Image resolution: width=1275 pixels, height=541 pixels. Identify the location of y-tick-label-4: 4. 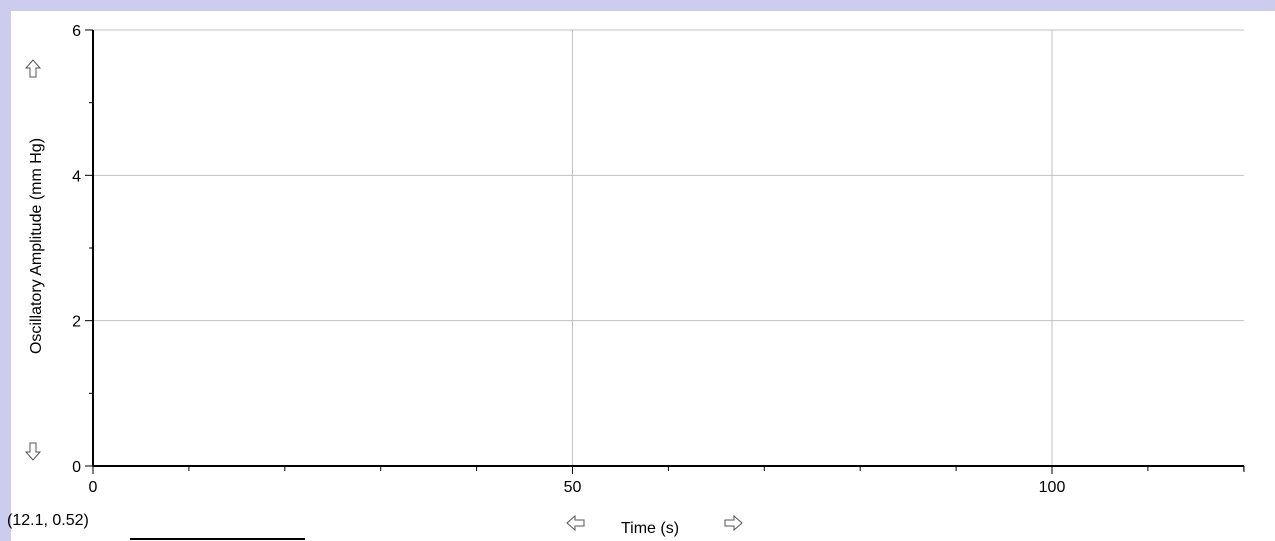
(76, 176).